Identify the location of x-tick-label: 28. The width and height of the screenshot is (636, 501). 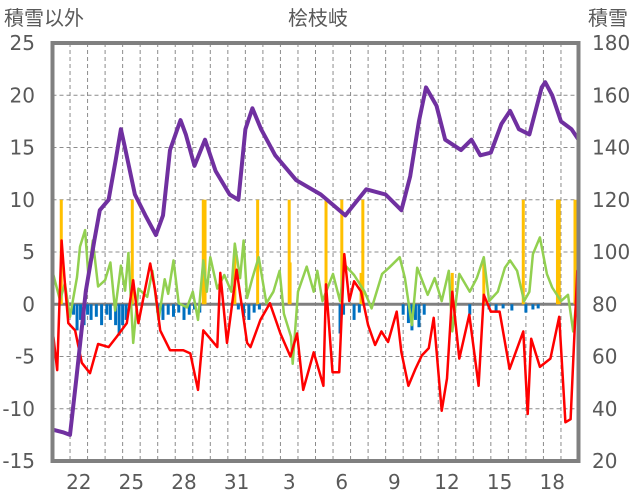
(183, 482).